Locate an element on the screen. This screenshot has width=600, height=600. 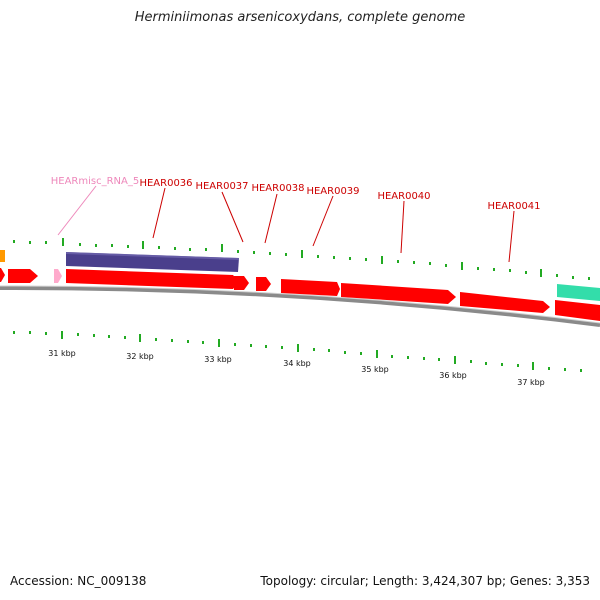
cds-arrow-hear0041 is located at coordinates (505, 302).